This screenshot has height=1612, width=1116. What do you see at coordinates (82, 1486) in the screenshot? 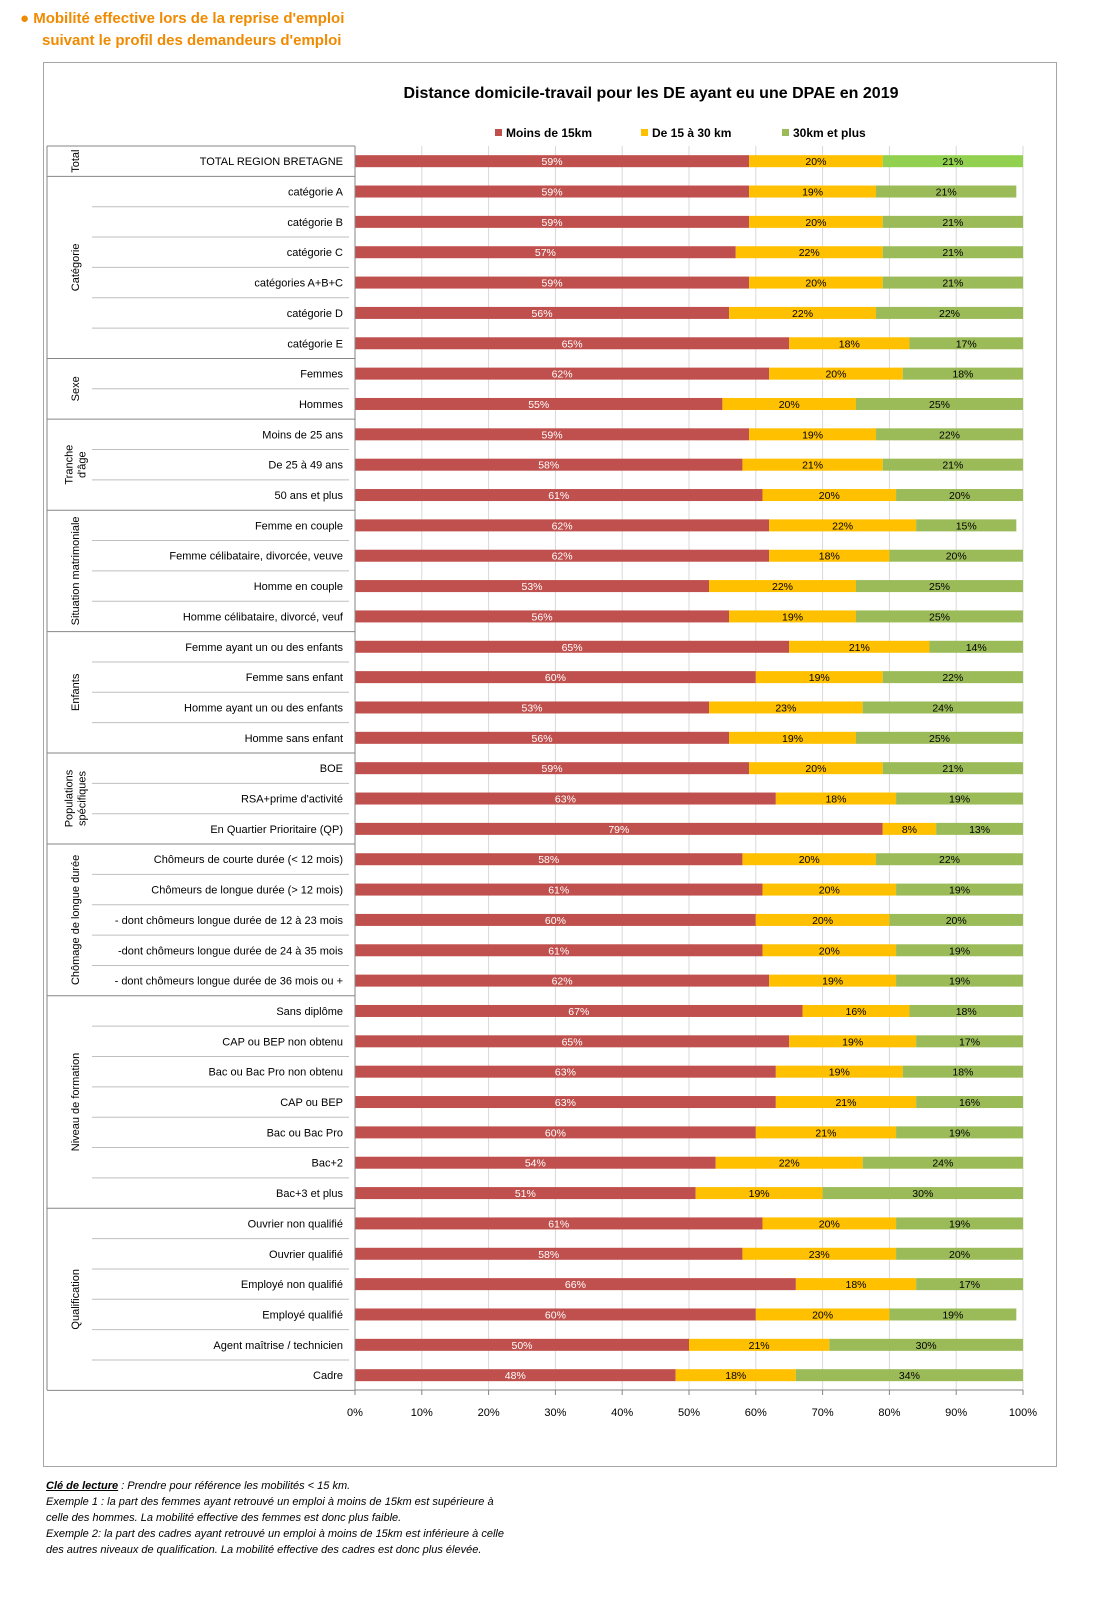
I see `reading-key-label: Clé de lecture` at bounding box center [82, 1486].